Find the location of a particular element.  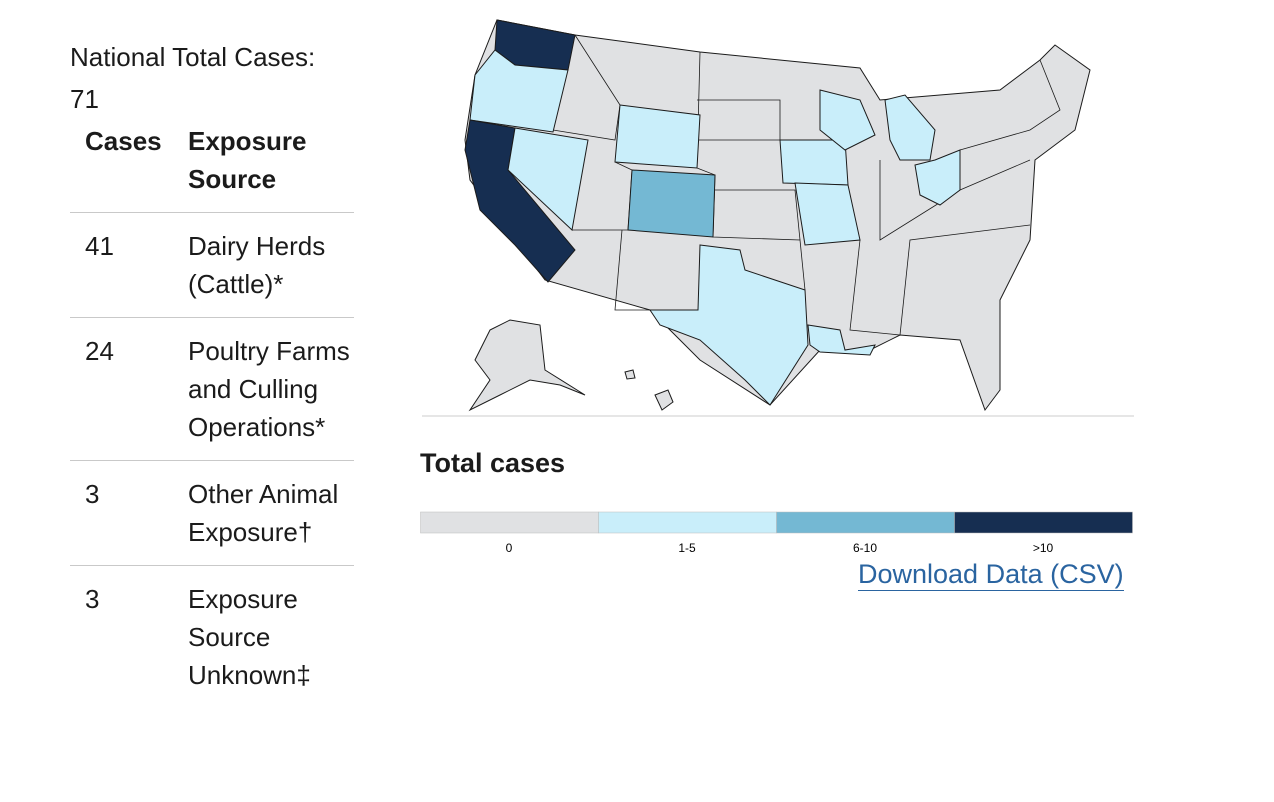

exposure-source: Poultry Farms and Culling Operations* is located at coordinates (271, 389).